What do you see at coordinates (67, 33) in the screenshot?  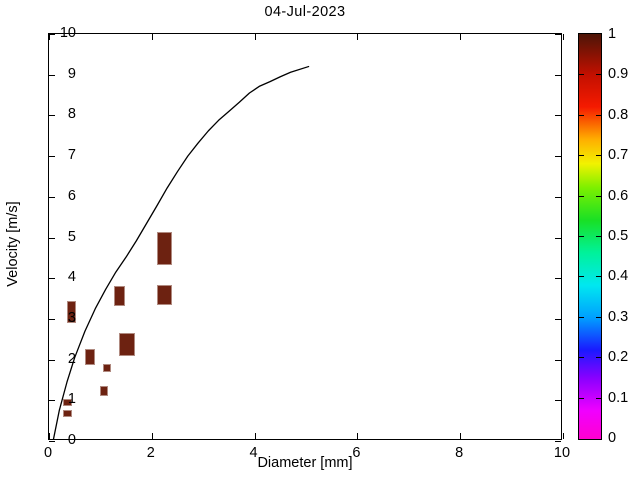 I see `y-tick-label: 10` at bounding box center [67, 33].